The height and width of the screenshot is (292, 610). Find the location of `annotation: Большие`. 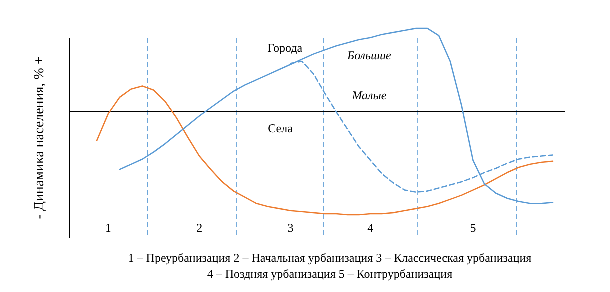

annotation: Большие is located at coordinates (369, 55).